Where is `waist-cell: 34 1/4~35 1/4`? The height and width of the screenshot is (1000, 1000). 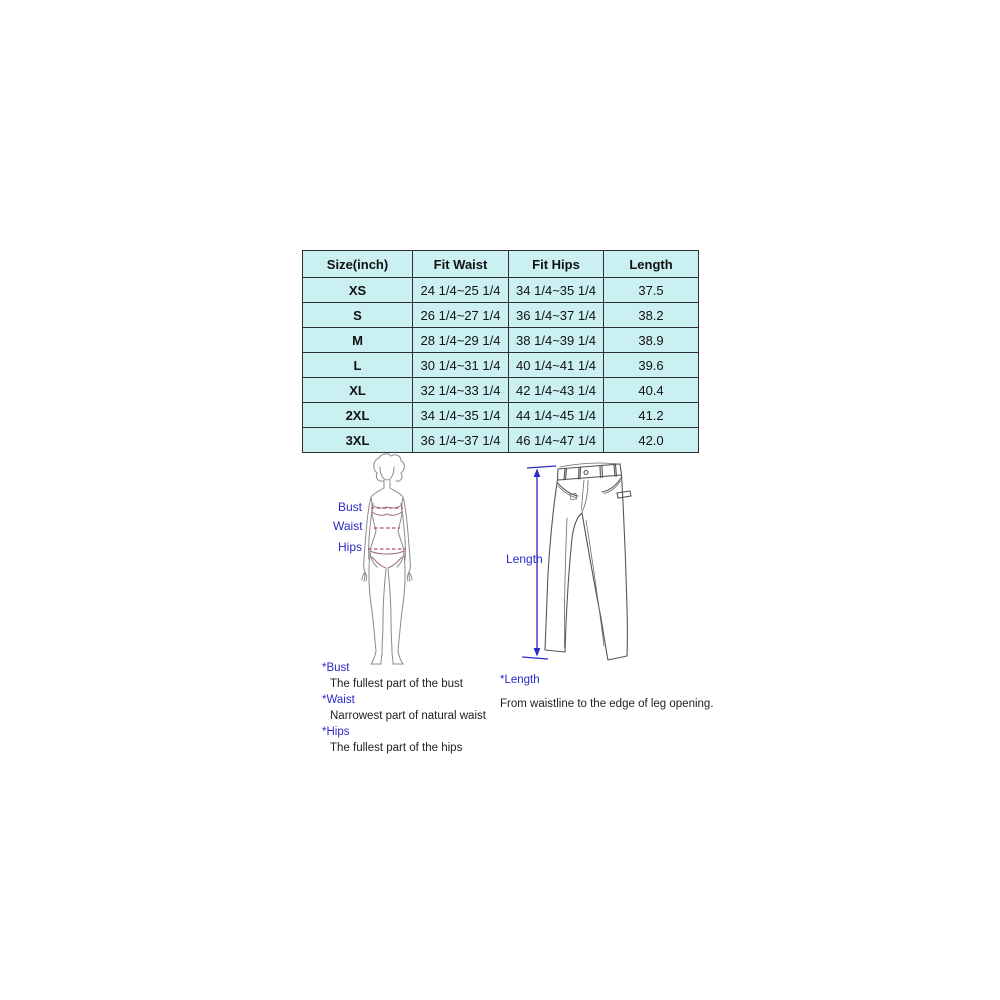
waist-cell: 34 1/4~35 1/4 is located at coordinates (460, 415).